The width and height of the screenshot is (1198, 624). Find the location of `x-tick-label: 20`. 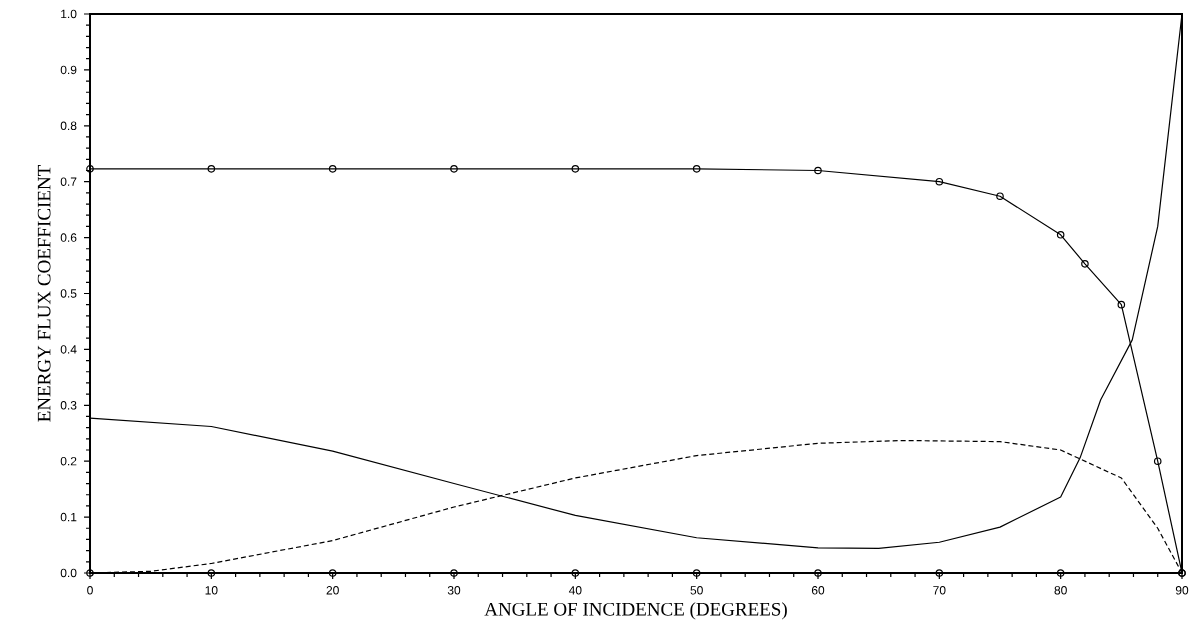

x-tick-label: 20 is located at coordinates (332, 590).